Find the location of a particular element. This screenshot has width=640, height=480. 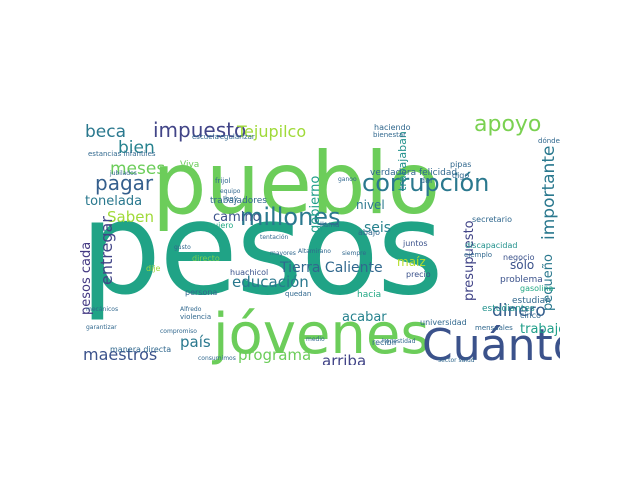

cloud-word: hacia is located at coordinates (369, 295).